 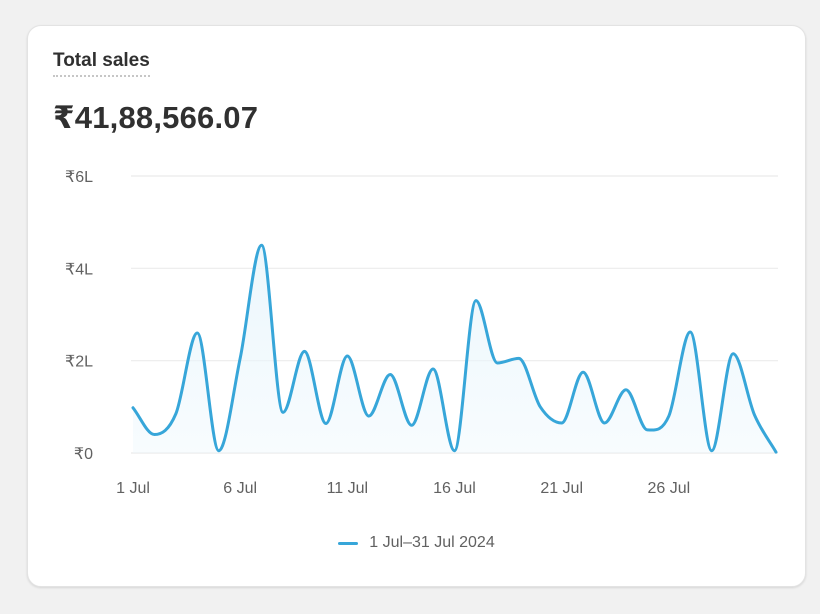 What do you see at coordinates (83, 454) in the screenshot?
I see `y-tick-label: ₹0` at bounding box center [83, 454].